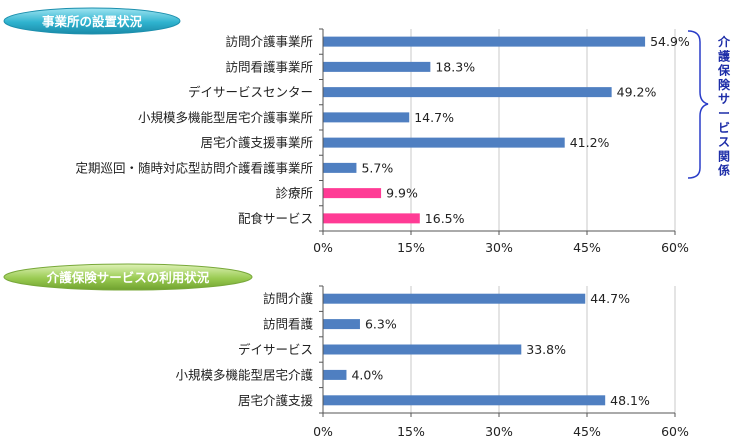 Image resolution: width=743 pixels, height=447 pixels. What do you see at coordinates (288, 298) in the screenshot?
I see `category-label: 訪問介護` at bounding box center [288, 298].